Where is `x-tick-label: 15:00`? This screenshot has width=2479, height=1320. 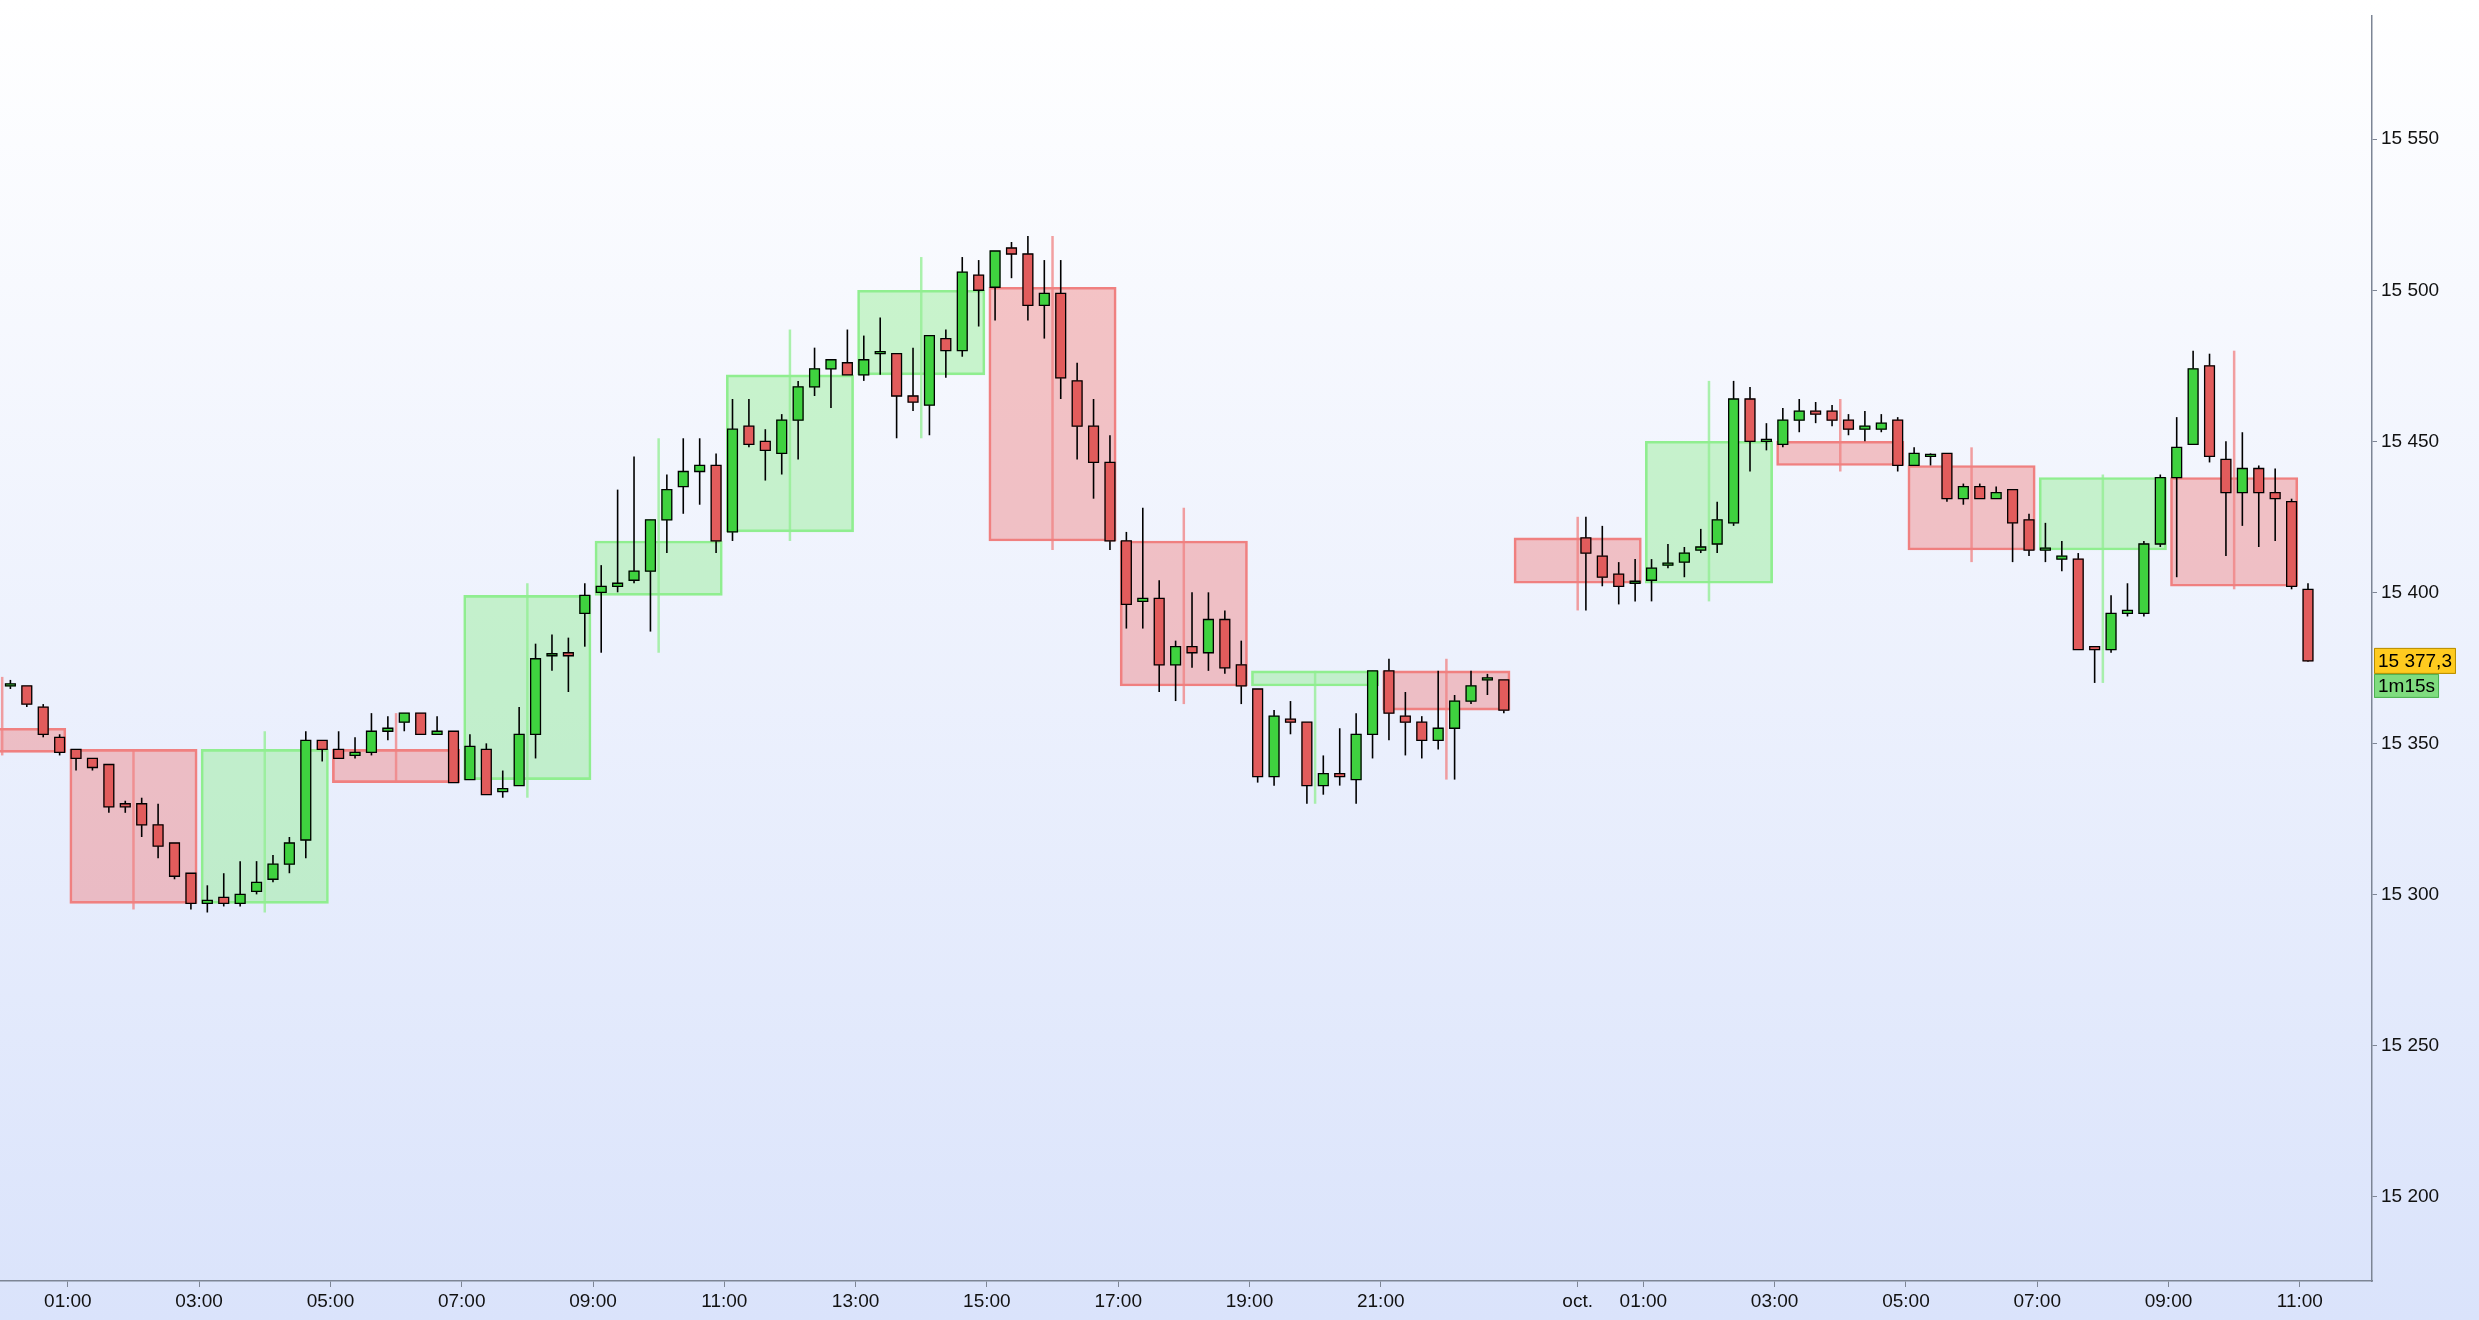
x-tick-label: 15:00 is located at coordinates (987, 1300).